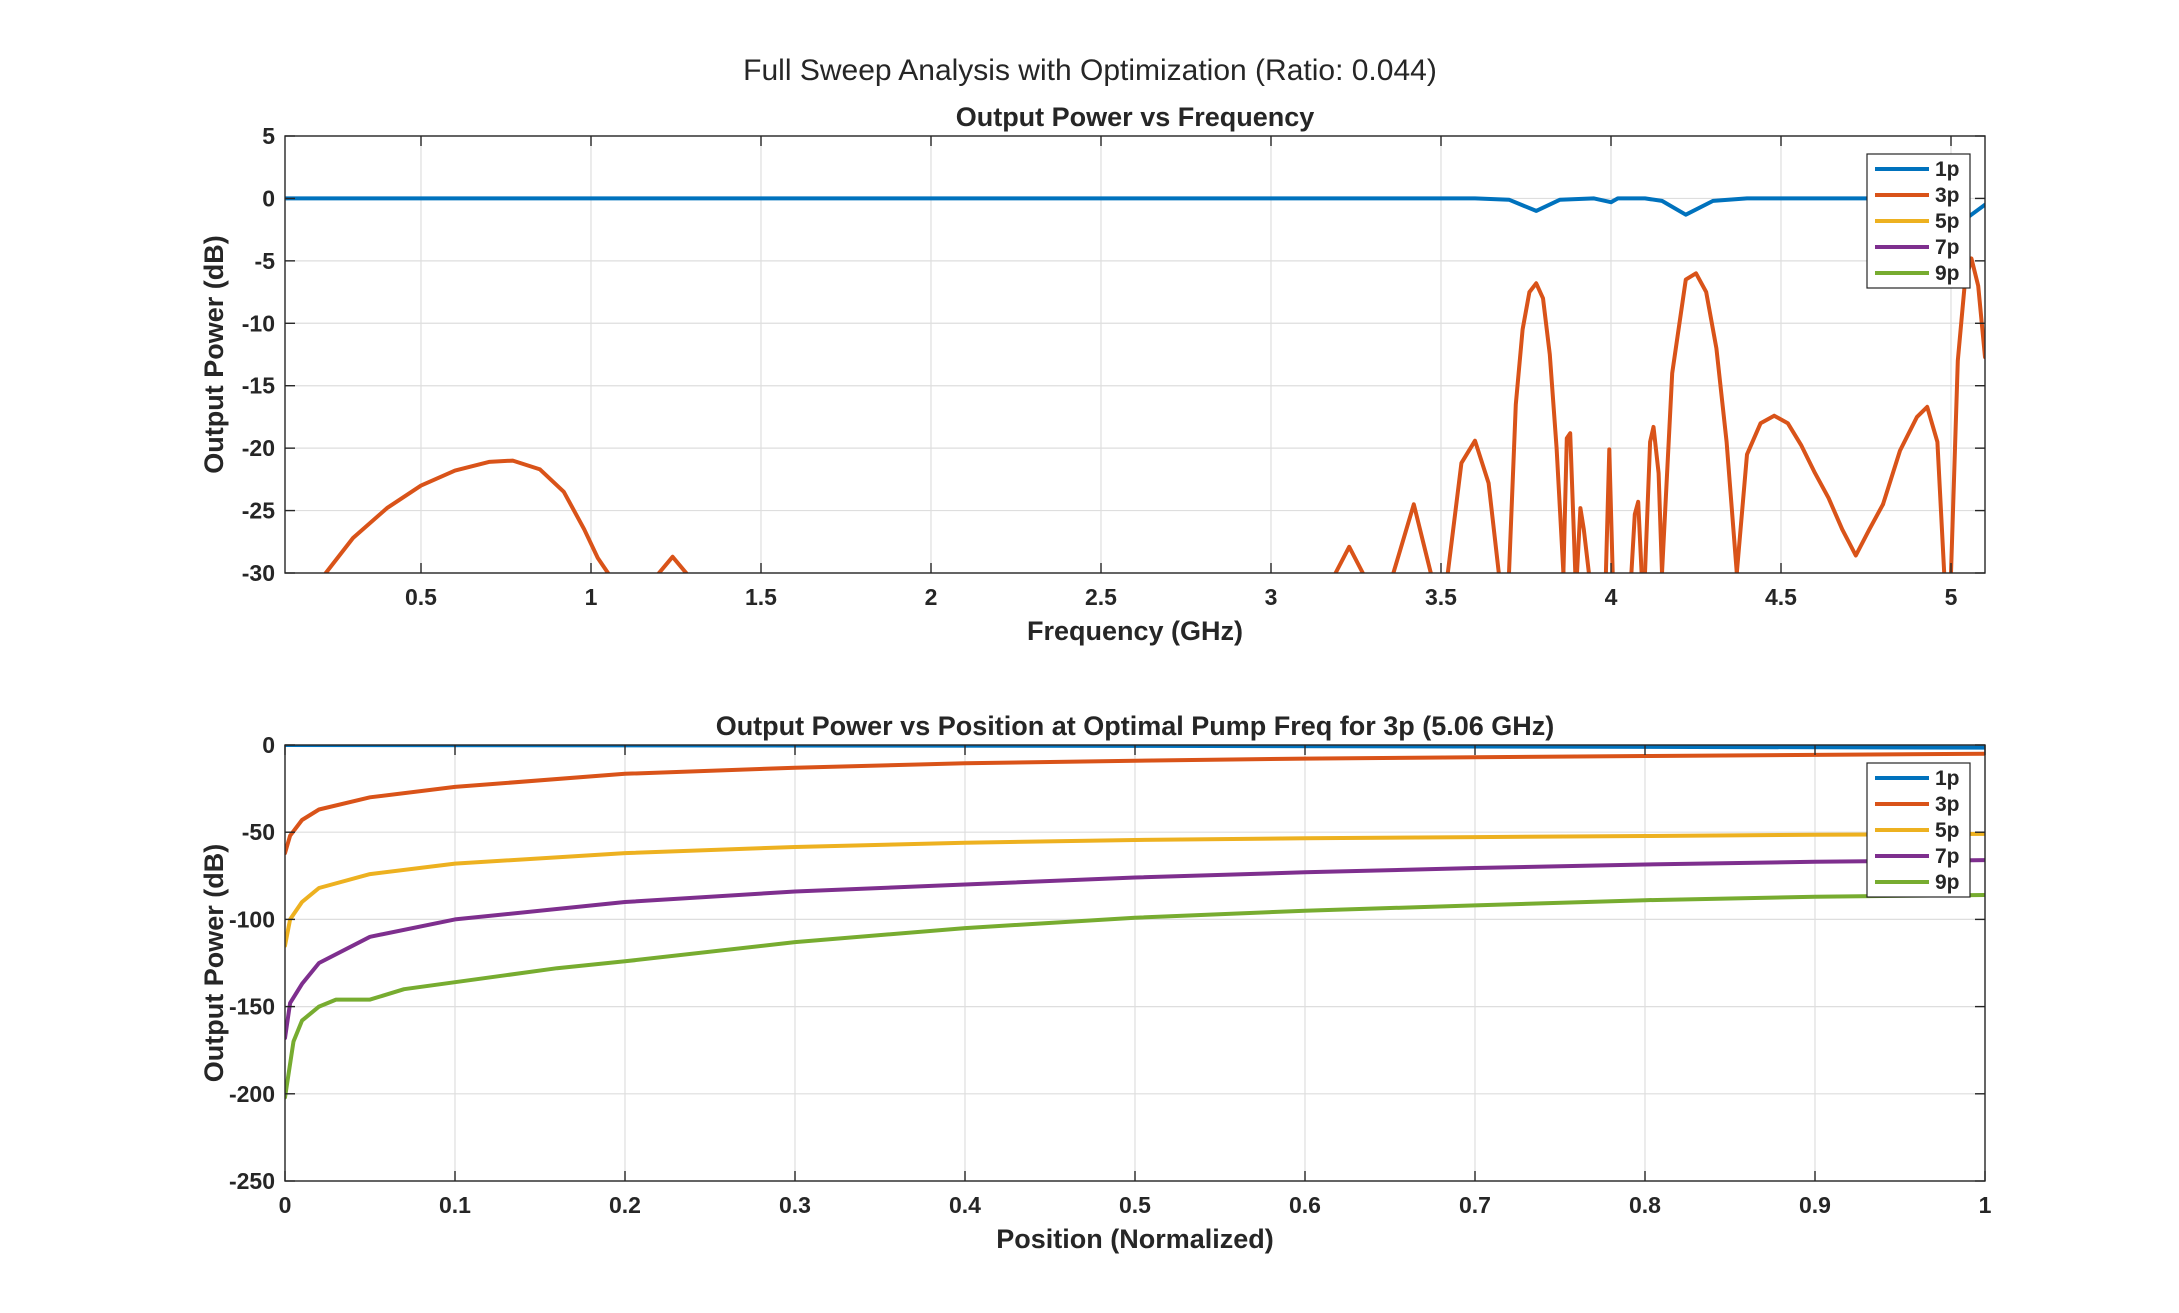  Describe the element at coordinates (1947, 882) in the screenshot. I see `position-plot-legend-label-9p: 9p` at that location.